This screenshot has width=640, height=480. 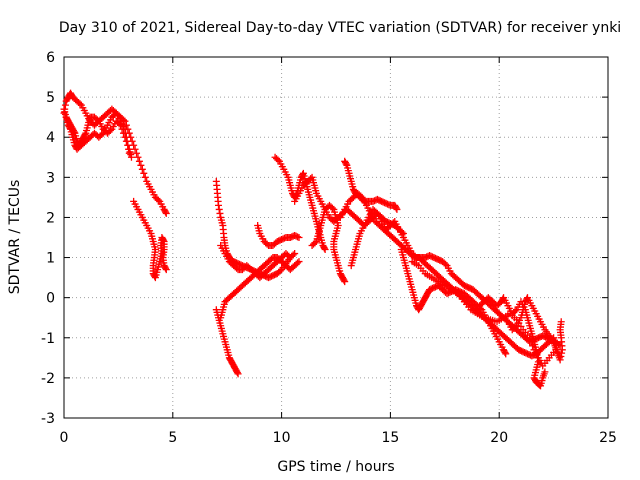 I want to click on x-tick-label: 5, so click(x=172, y=438).